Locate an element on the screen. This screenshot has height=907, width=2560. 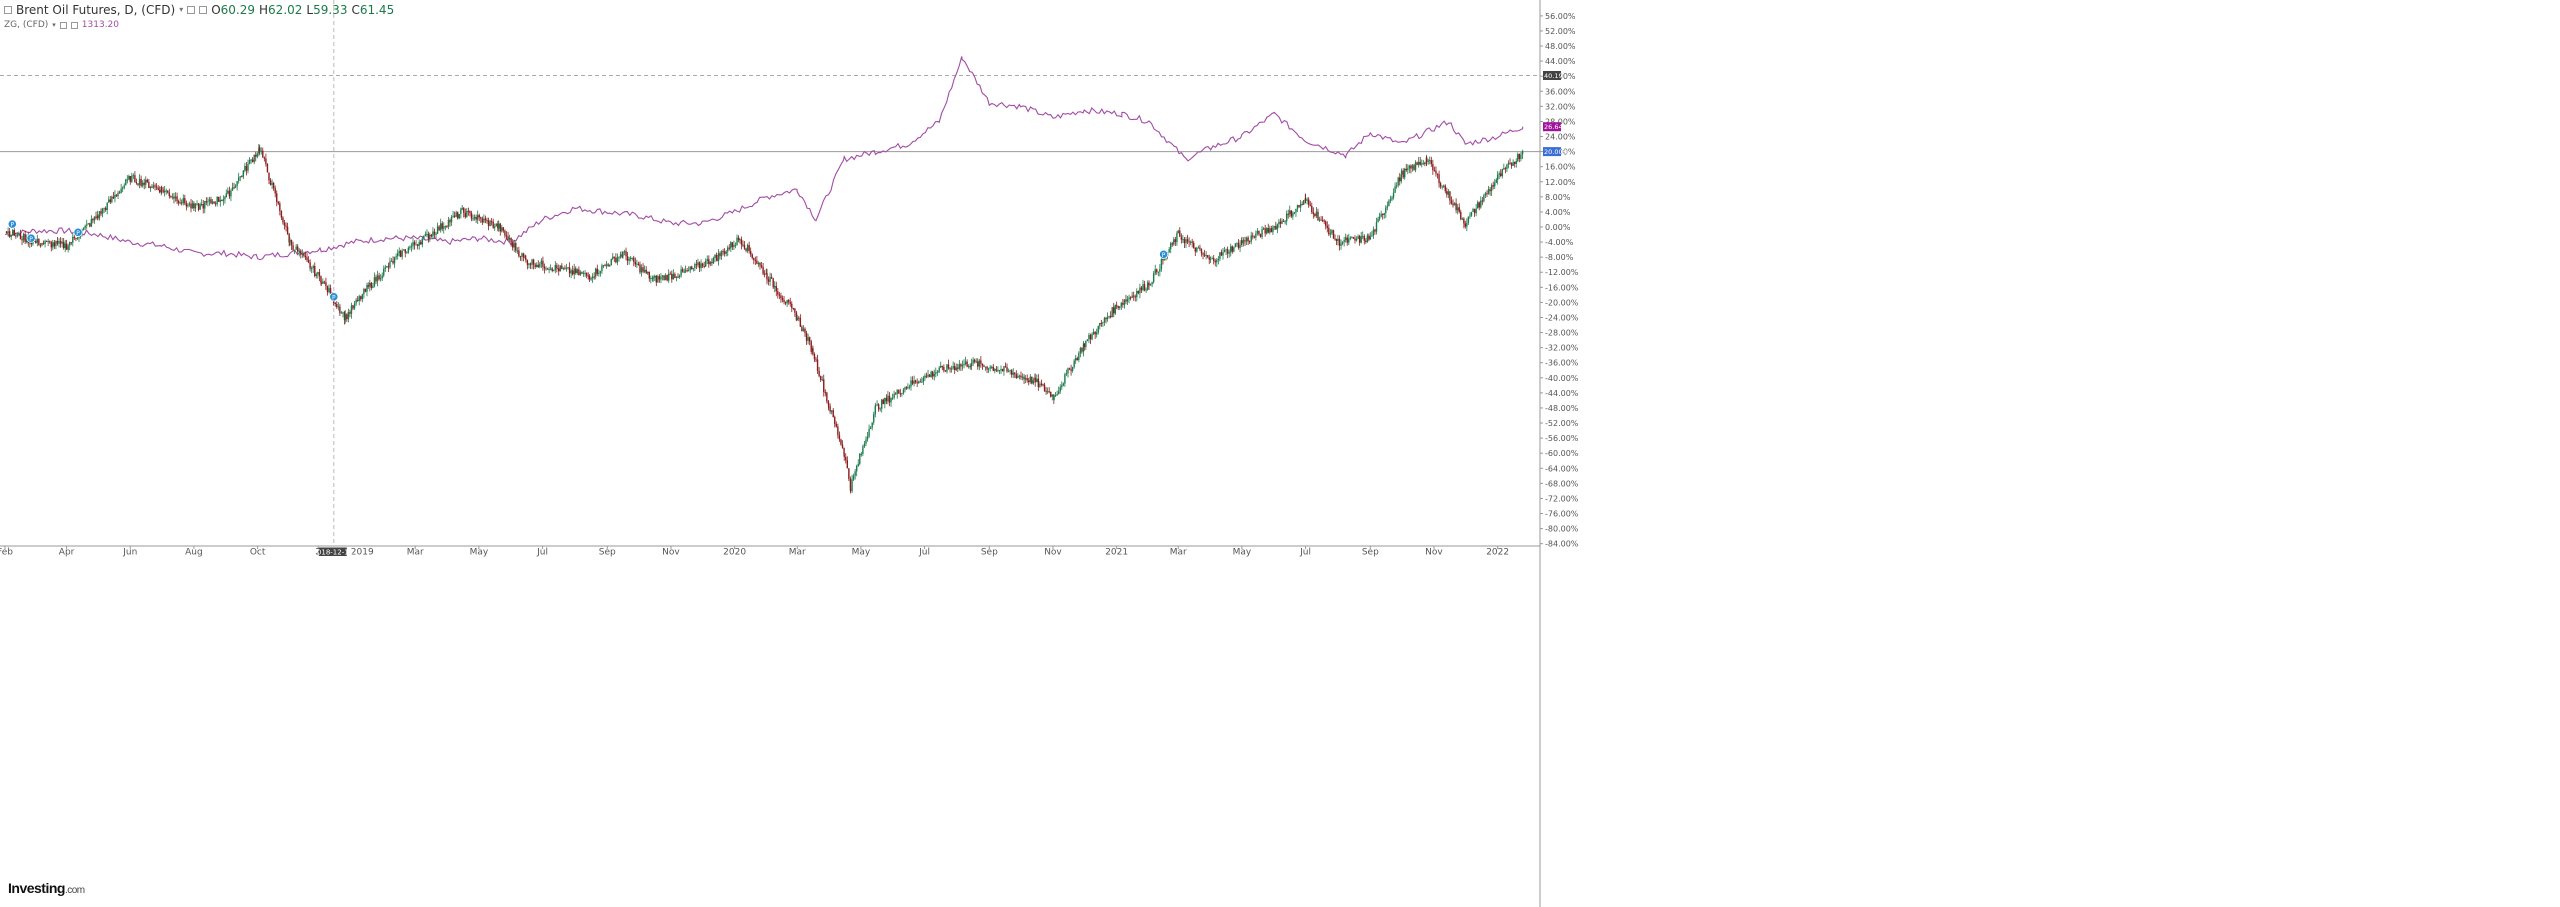
x-tick-label: 2022 is located at coordinates (1497, 553).